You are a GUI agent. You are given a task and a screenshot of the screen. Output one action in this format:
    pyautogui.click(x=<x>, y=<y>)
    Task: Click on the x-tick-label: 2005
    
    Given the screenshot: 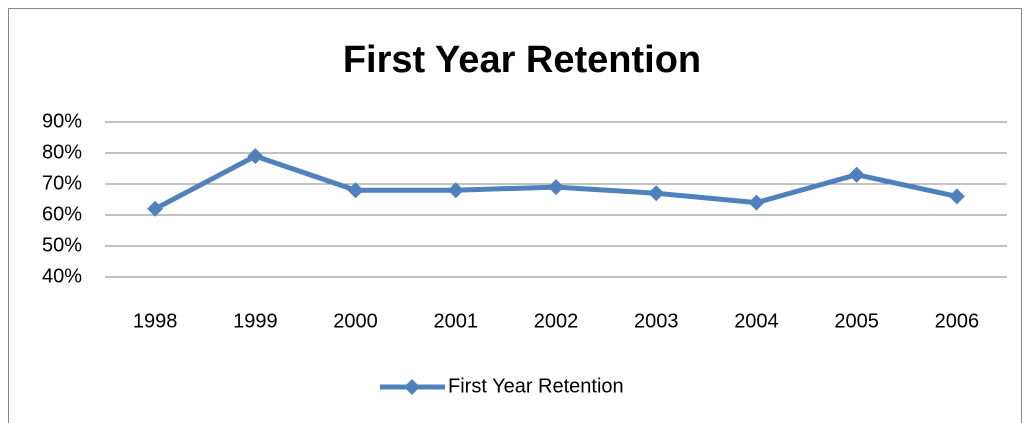 What is the action you would take?
    pyautogui.click(x=856, y=321)
    